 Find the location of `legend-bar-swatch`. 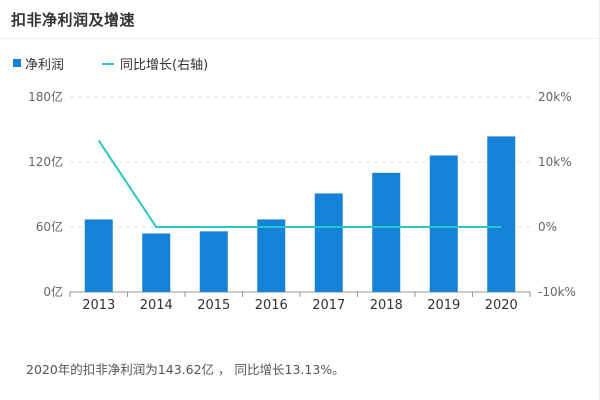

legend-bar-swatch is located at coordinates (17, 63).